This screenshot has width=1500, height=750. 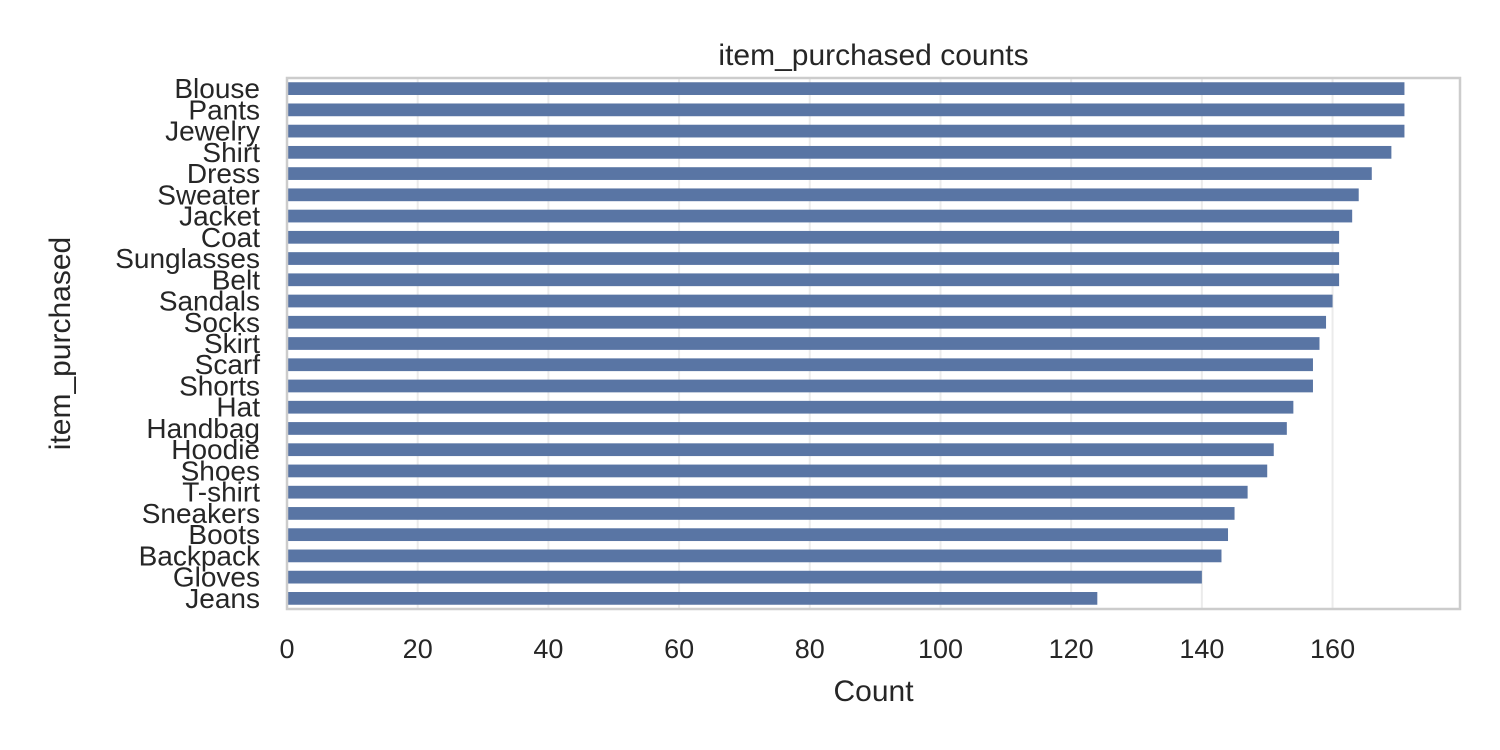 I want to click on x-tick-labels: 0 20 40 60 80 100 120 140 160, so click(x=817, y=649).